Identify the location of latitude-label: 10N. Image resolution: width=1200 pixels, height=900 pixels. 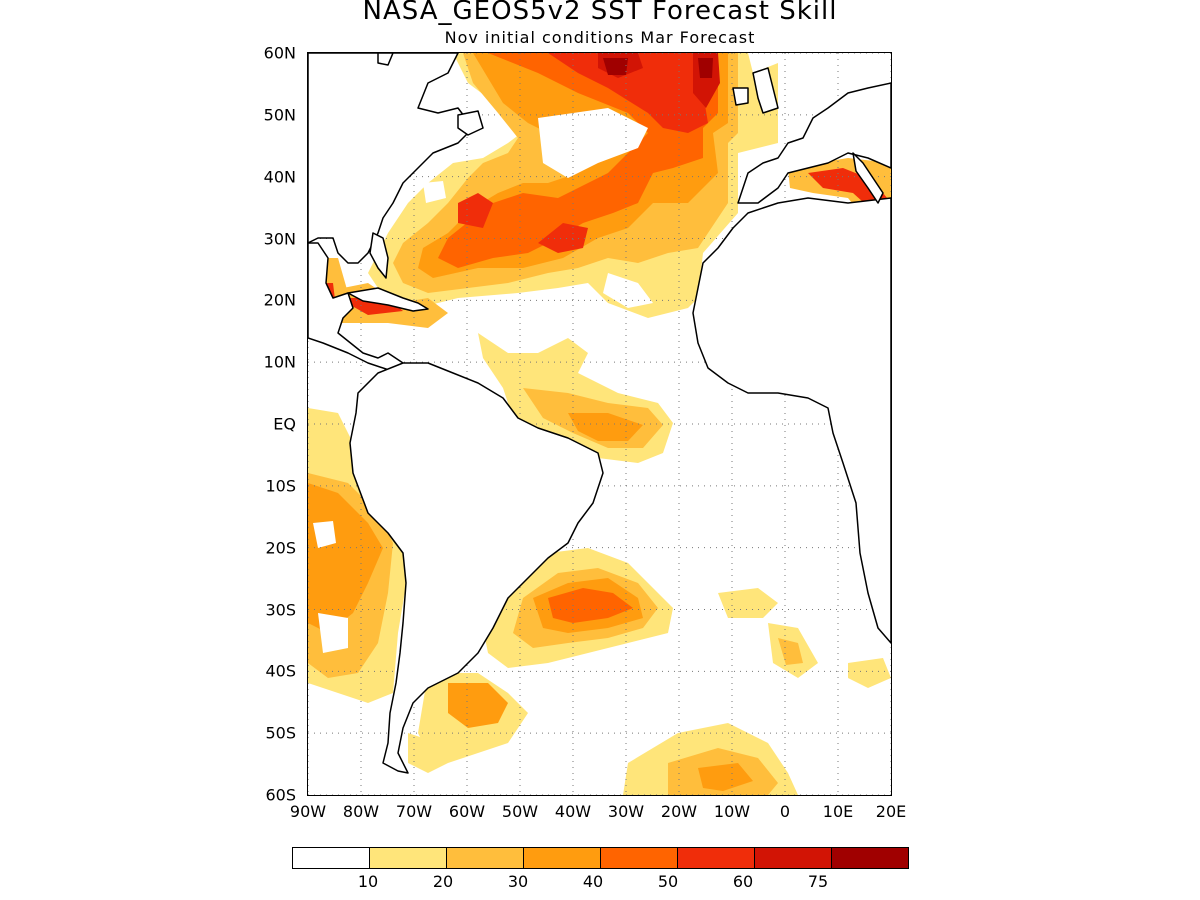
(279, 362).